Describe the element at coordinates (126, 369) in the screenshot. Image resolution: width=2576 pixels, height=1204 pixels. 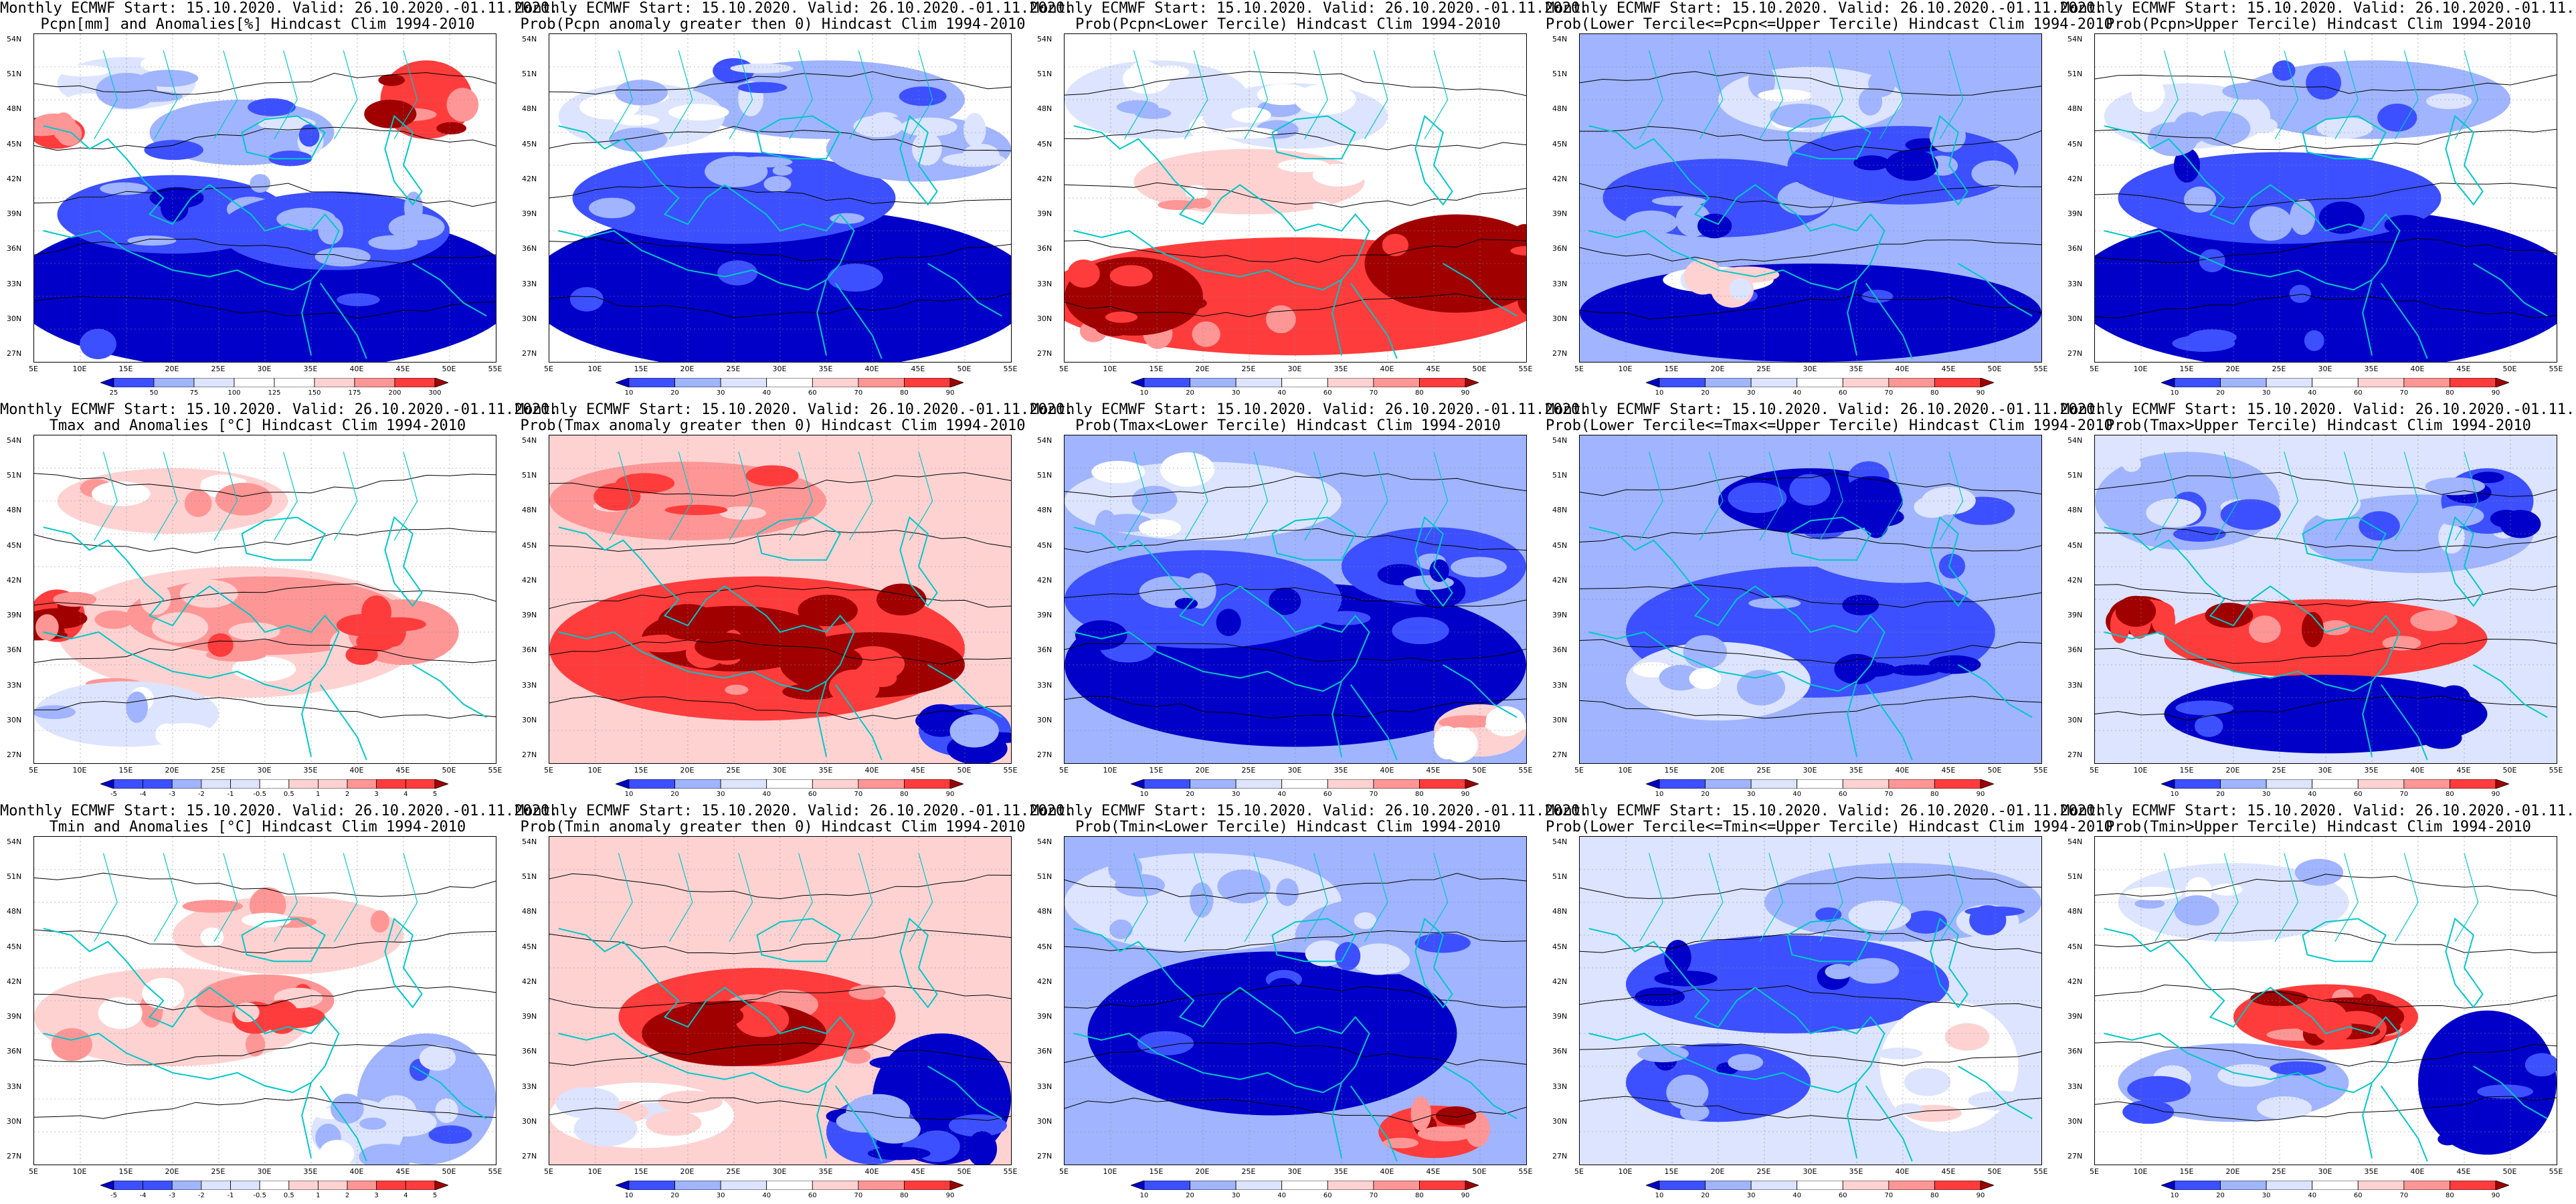
I see `longitude-label: 15E` at that location.